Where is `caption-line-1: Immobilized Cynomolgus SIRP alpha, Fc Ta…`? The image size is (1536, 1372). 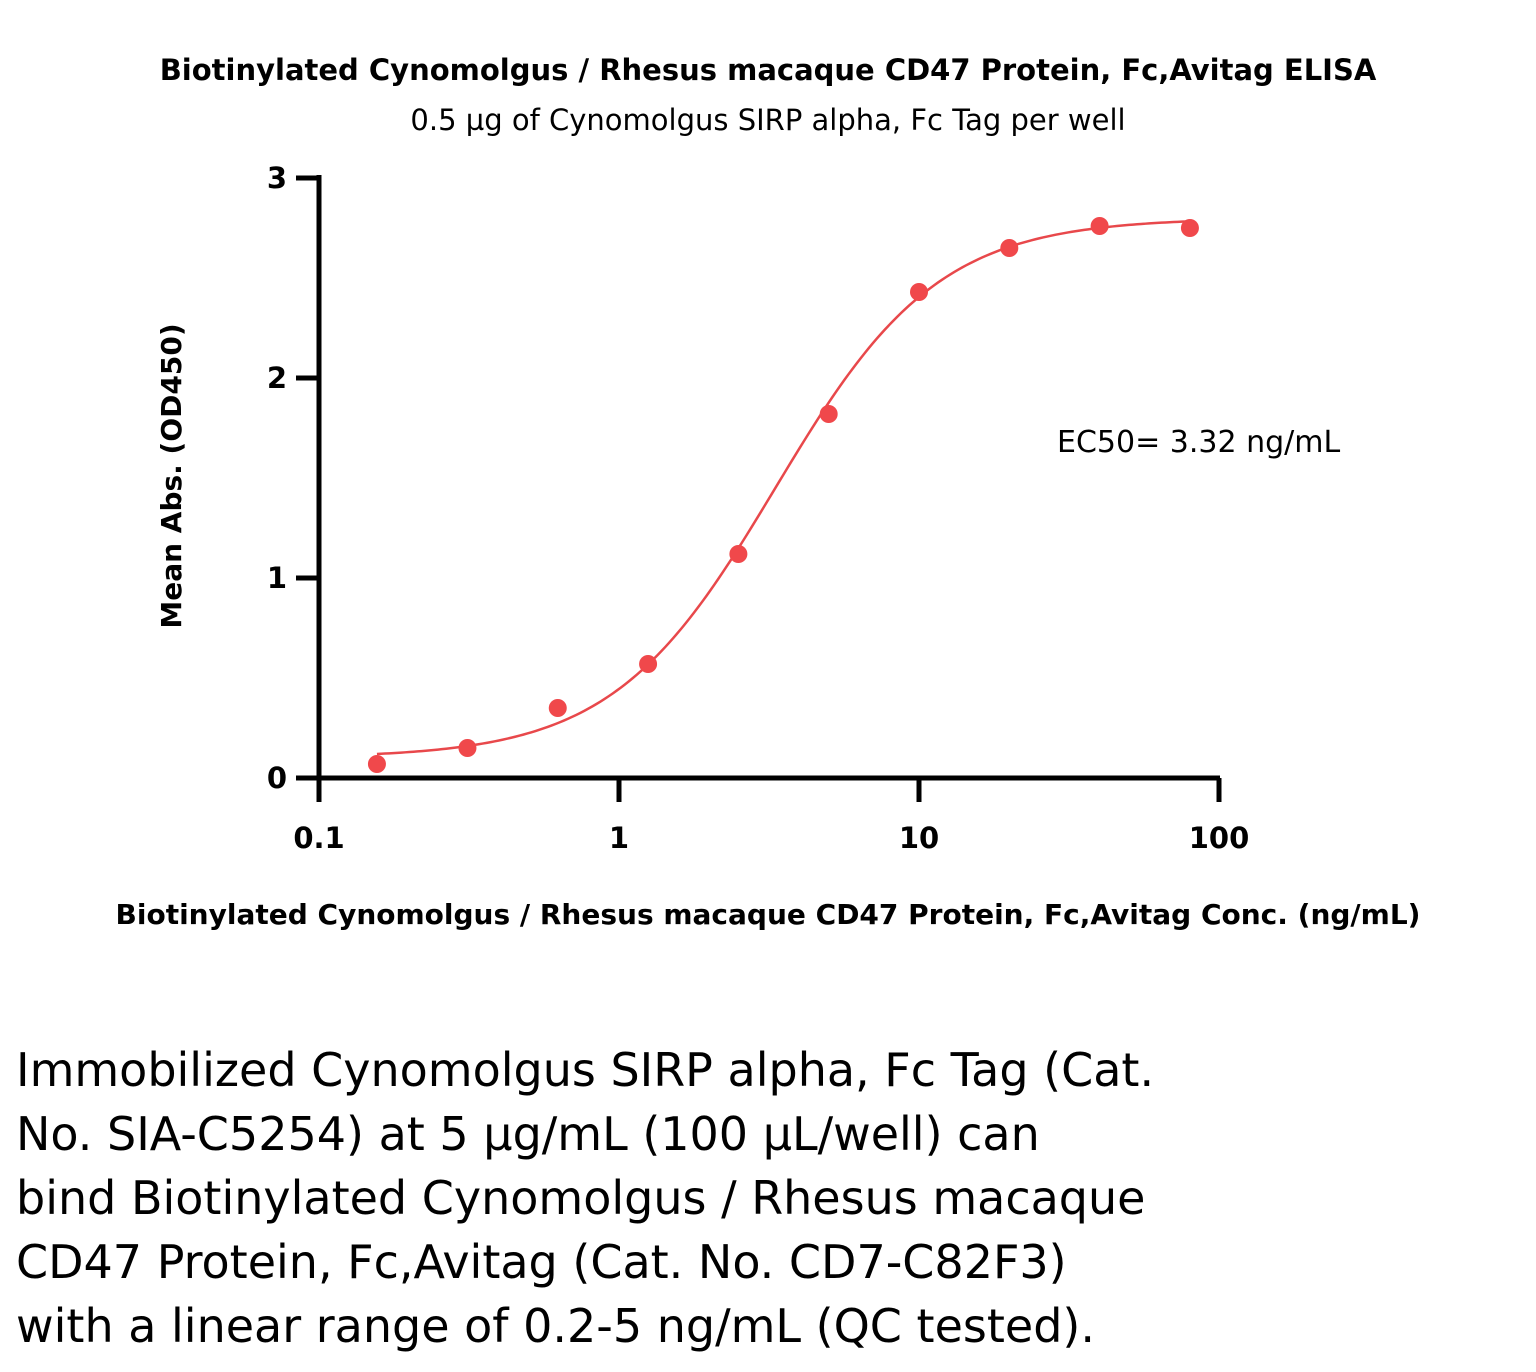 caption-line-1: Immobilized Cynomolgus SIRP alpha, Fc Ta… is located at coordinates (585, 1070).